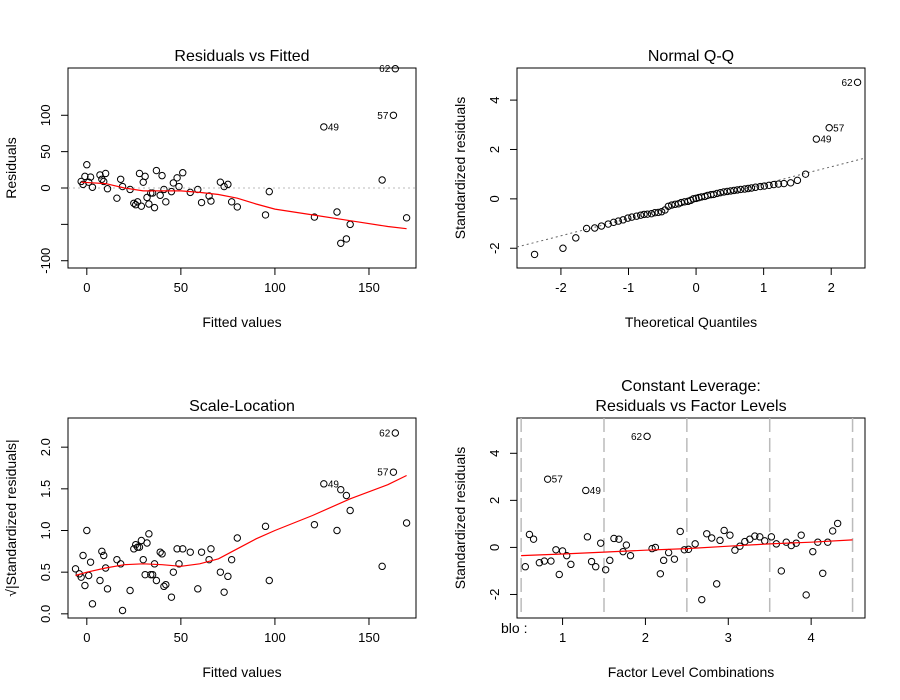  What do you see at coordinates (86, 287) in the screenshot?
I see `x-tick-label: 0` at bounding box center [86, 287].